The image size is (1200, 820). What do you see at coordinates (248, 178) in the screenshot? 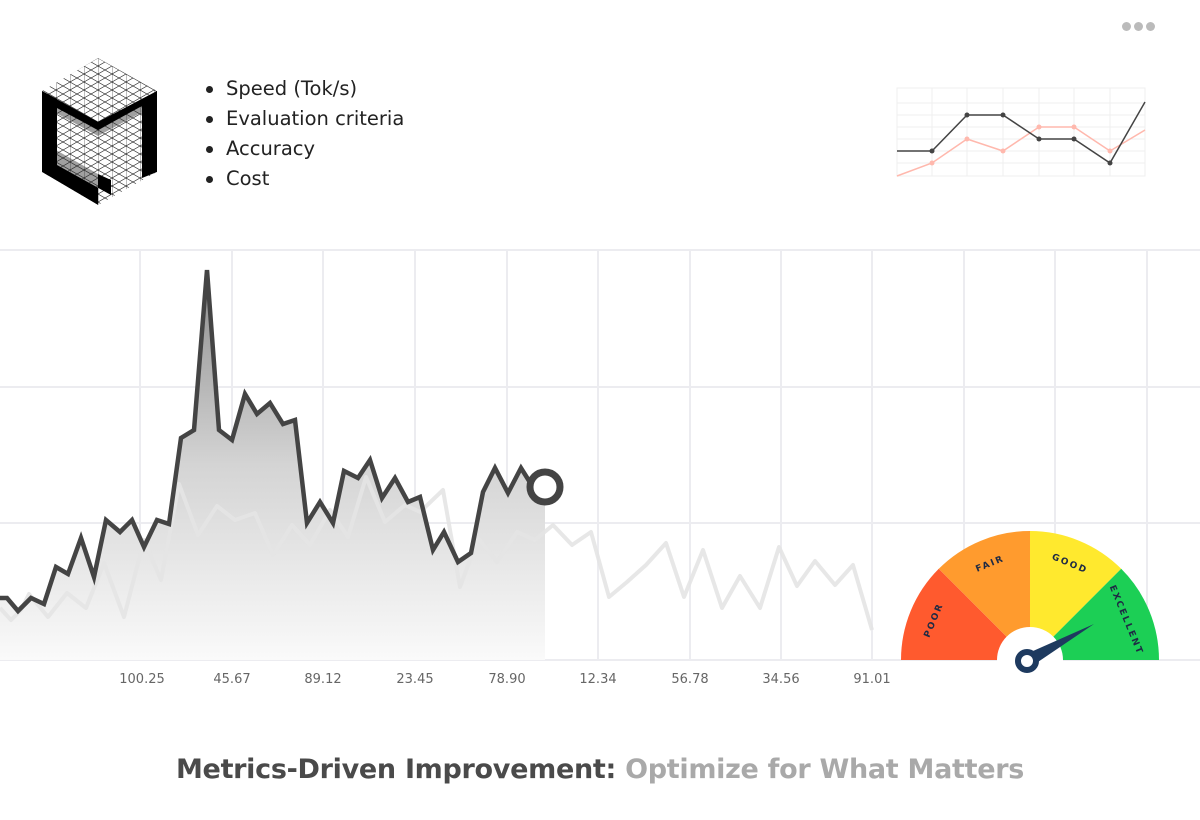
I see `list-item-label: Cost` at bounding box center [248, 178].